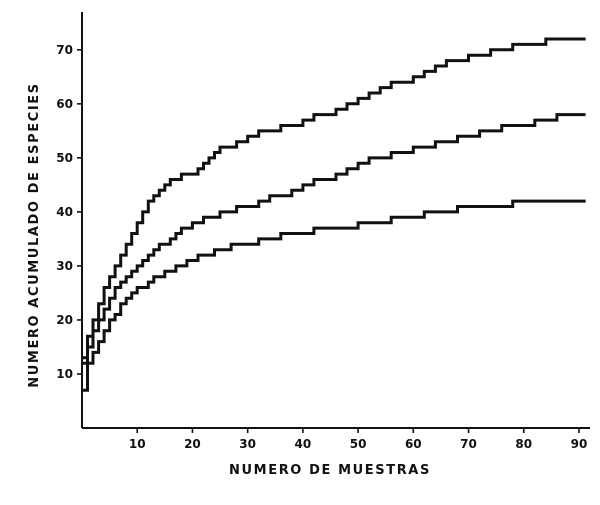 This screenshot has width=600, height=505. Describe the element at coordinates (64, 320) in the screenshot. I see `y-tick-label: 20` at that location.